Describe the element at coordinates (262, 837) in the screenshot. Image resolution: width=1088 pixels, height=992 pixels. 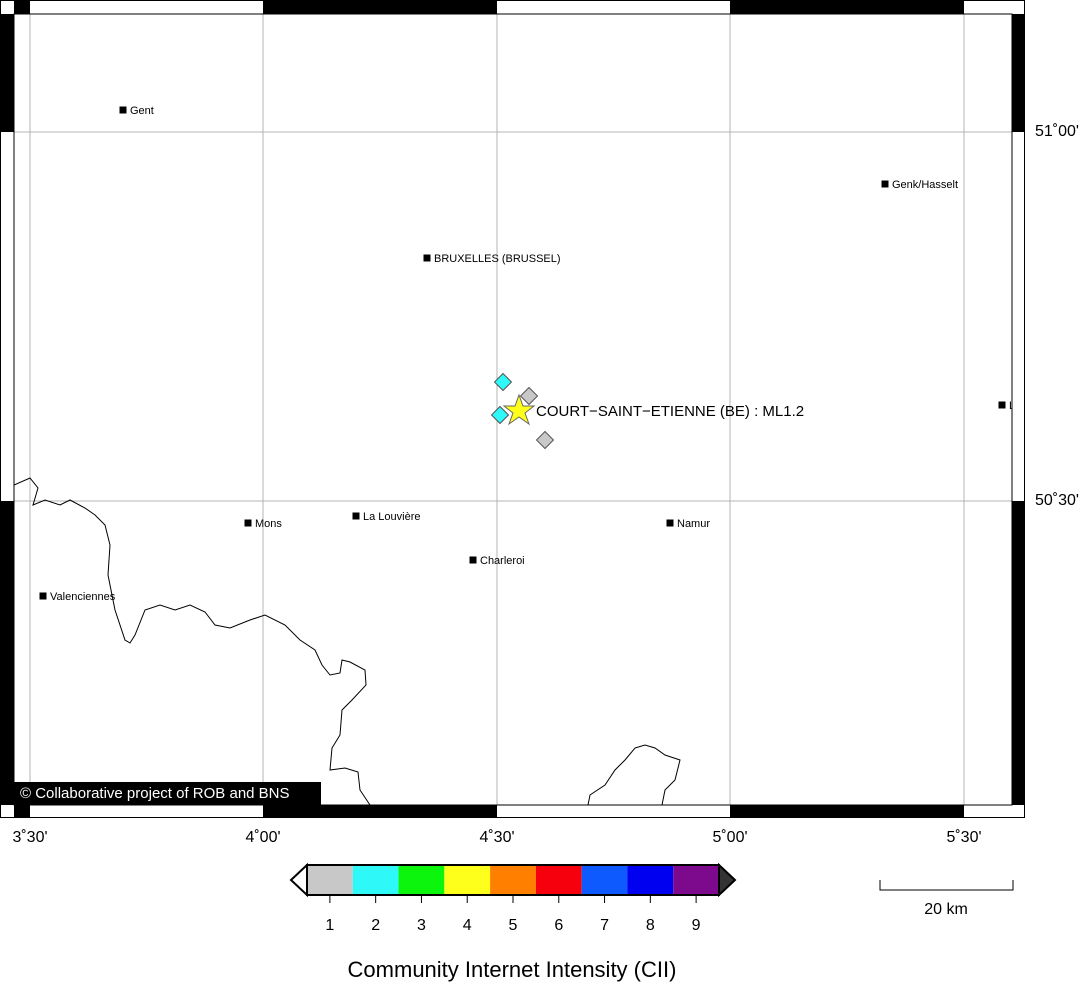
I see `lon-label: 4˚00'` at that location.